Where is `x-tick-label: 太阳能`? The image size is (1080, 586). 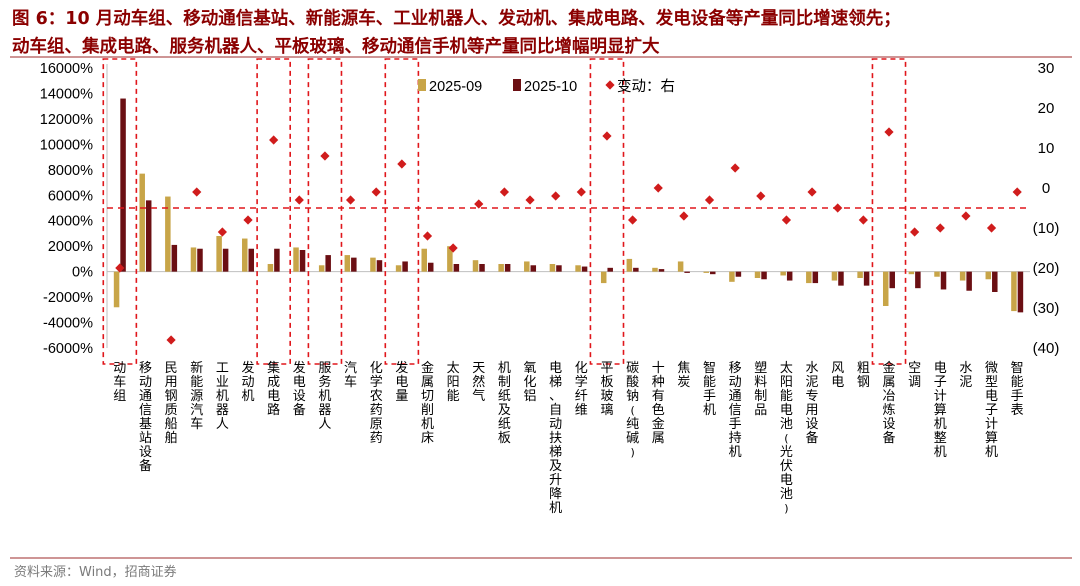 x-tick-label: 太阳能 is located at coordinates (453, 382).